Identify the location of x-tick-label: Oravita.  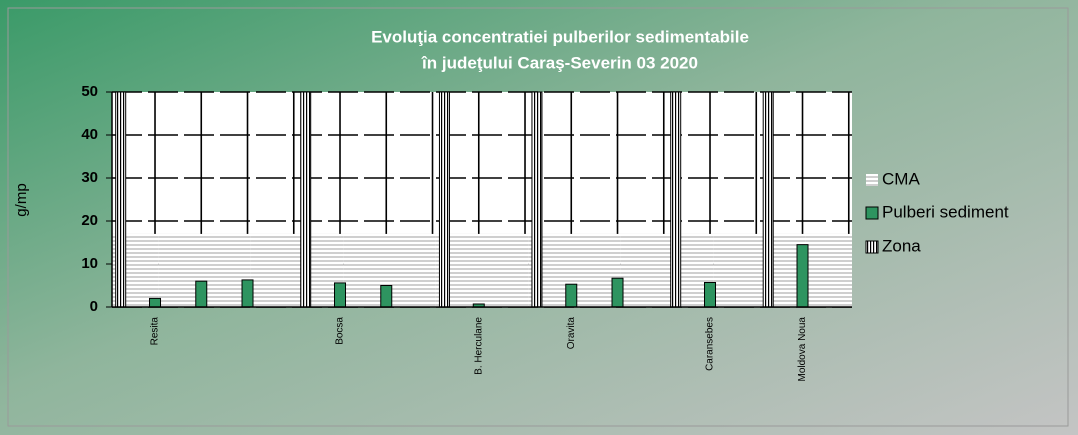
(571, 333).